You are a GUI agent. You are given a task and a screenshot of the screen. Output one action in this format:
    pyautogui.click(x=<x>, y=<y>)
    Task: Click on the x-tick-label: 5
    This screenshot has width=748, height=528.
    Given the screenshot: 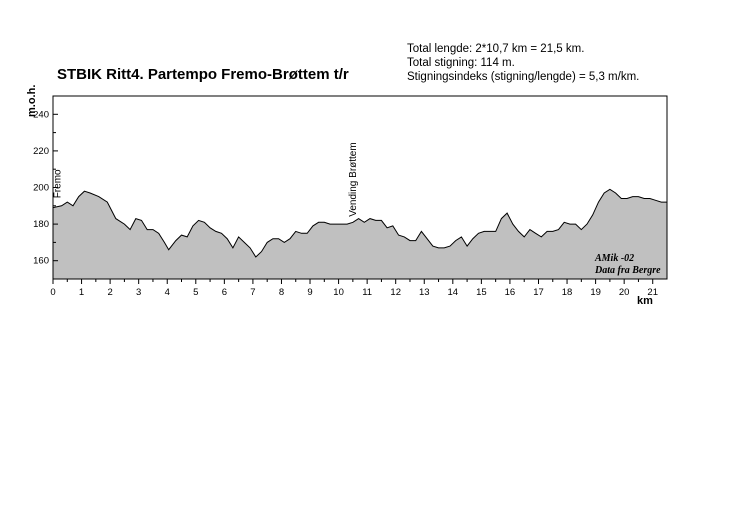 What is the action you would take?
    pyautogui.click(x=195, y=292)
    